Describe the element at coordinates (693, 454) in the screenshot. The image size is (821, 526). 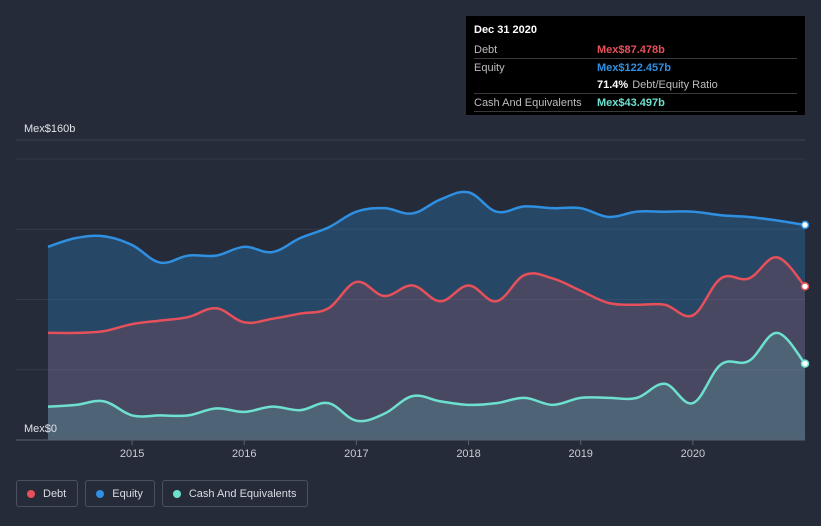
I see `x-tick-label: 2020` at that location.